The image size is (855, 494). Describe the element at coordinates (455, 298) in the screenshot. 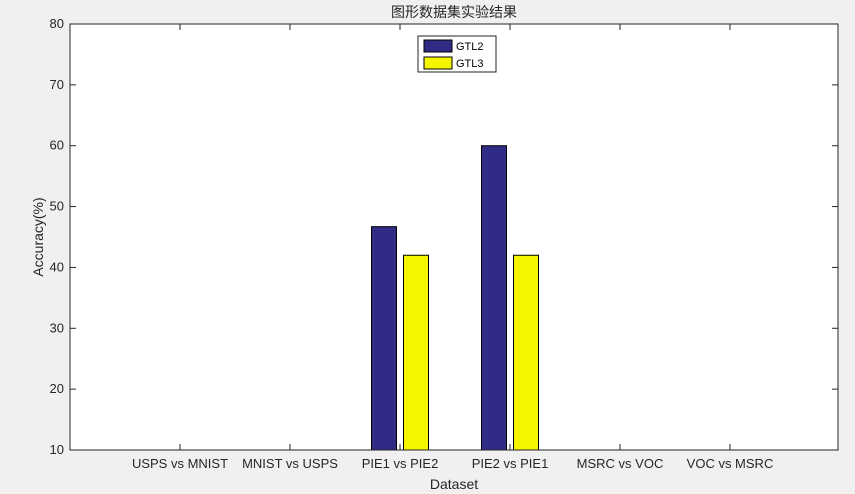

I see `bars-layer` at that location.